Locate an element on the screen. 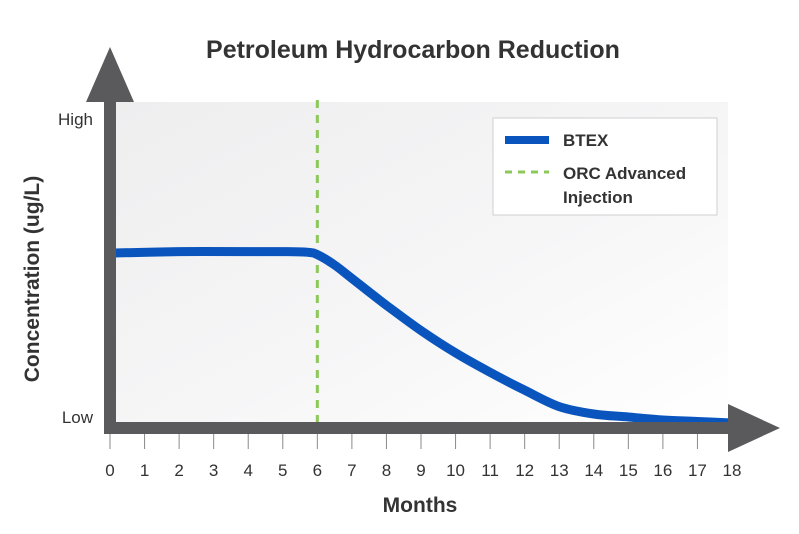 This screenshot has height=534, width=799. x-tick-label: 15 is located at coordinates (628, 470).